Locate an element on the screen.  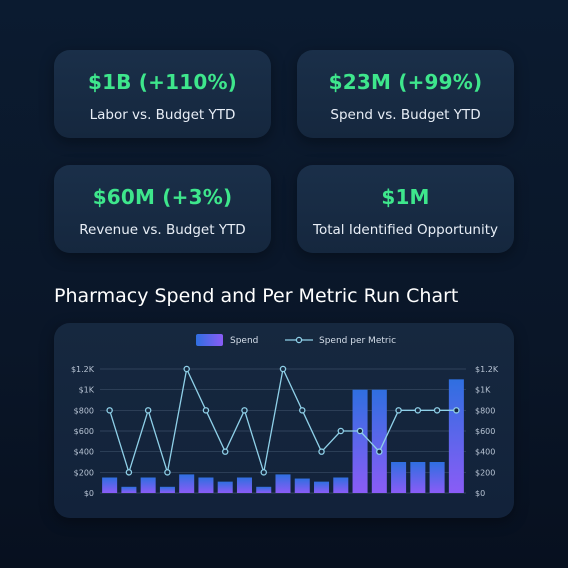
y-tick-label-left: $600 is located at coordinates (84, 431).